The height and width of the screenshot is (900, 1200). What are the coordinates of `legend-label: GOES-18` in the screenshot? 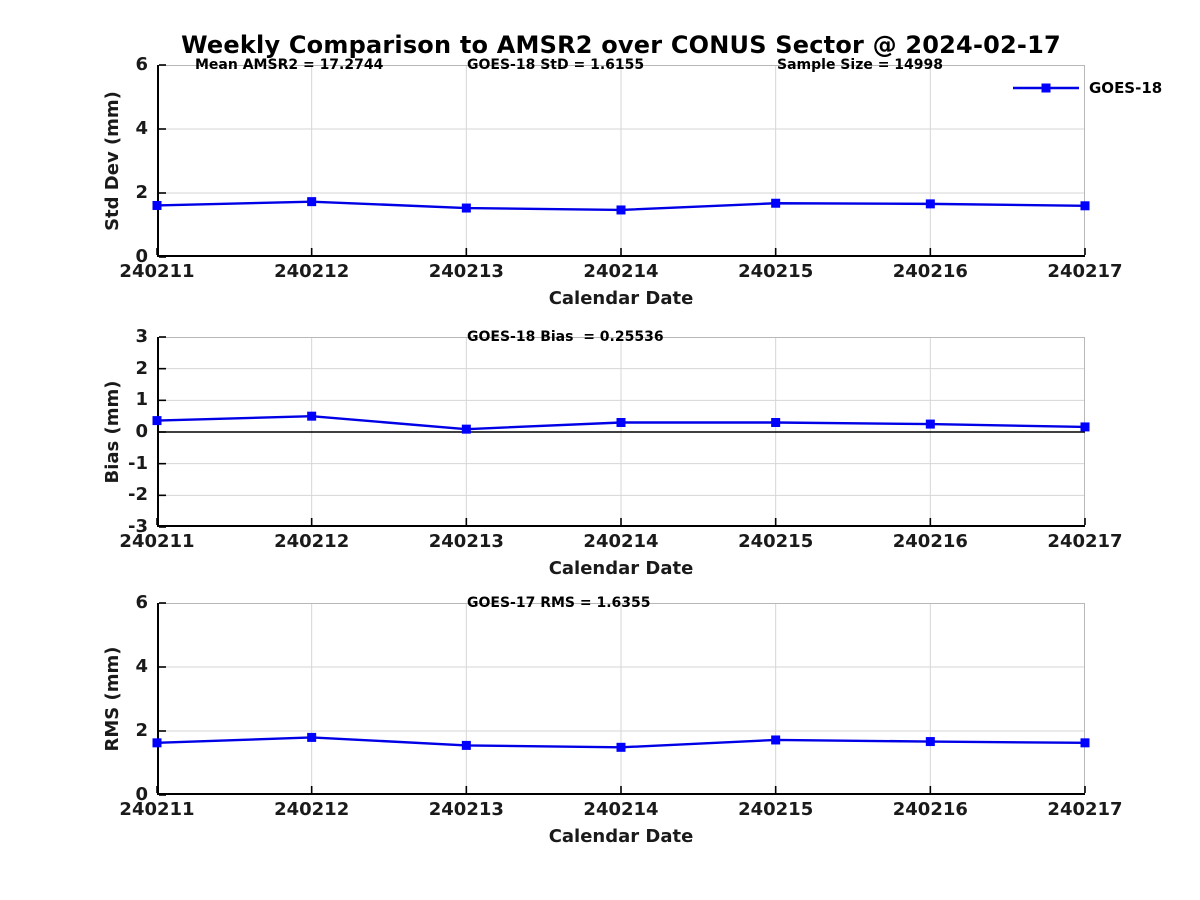 It's located at (1126, 88).